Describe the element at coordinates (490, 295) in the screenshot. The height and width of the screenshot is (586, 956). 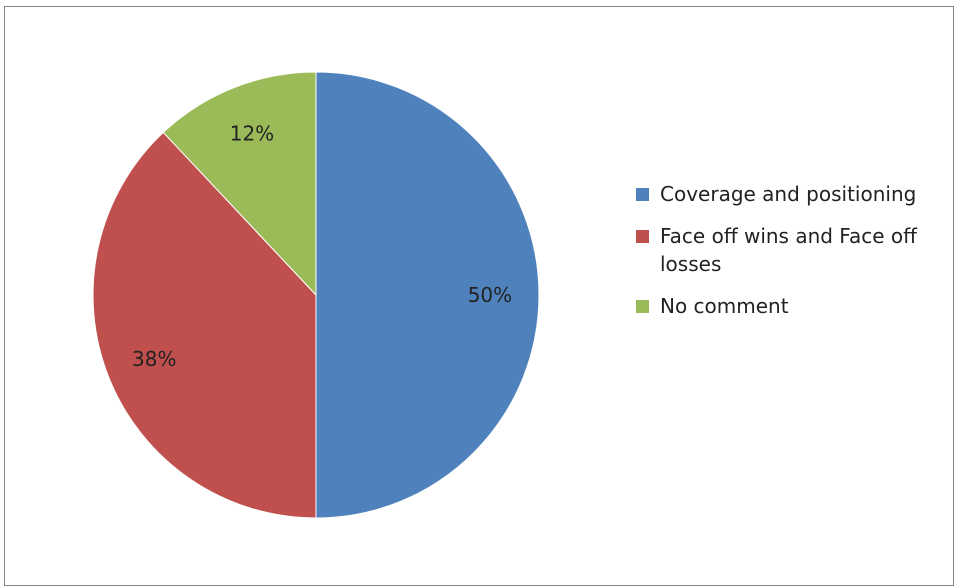
I see `data-label-coverage: 50%` at that location.